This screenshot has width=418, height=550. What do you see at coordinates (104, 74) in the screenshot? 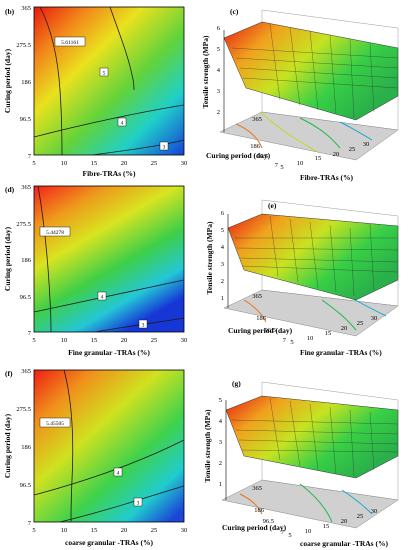
I see `contour-label: 5` at bounding box center [104, 74].